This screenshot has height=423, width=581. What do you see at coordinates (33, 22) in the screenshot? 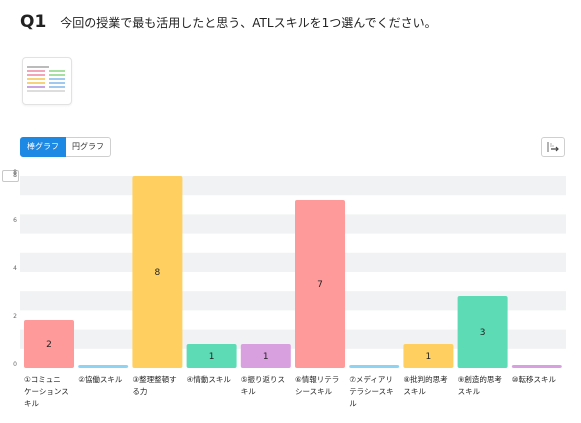
I see `question-number: Q1` at bounding box center [33, 22].